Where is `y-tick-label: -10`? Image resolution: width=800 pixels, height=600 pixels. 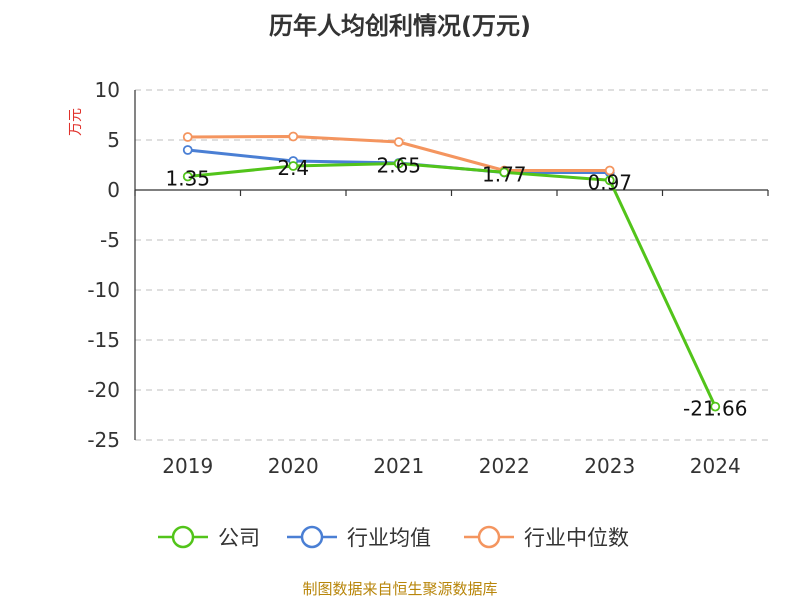
y-tick-label: -10 is located at coordinates (103, 290).